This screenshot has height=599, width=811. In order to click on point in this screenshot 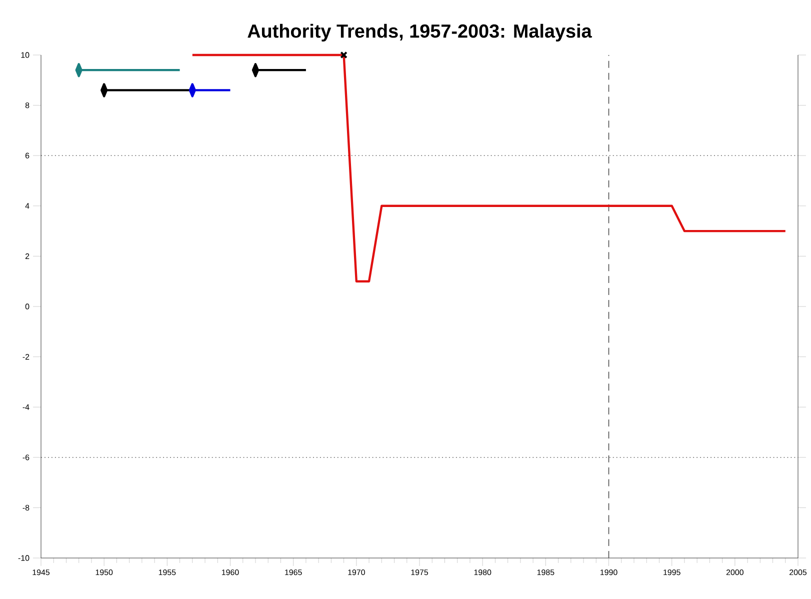, I will do `click(344, 55)`.